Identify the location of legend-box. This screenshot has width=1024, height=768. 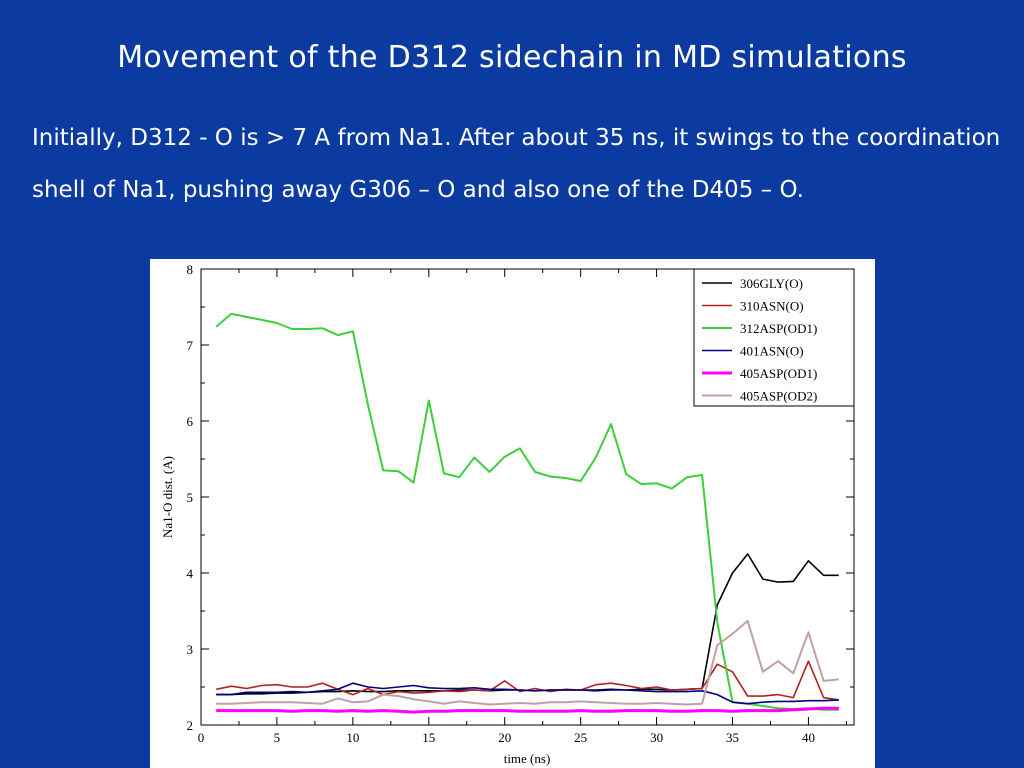
(774, 337).